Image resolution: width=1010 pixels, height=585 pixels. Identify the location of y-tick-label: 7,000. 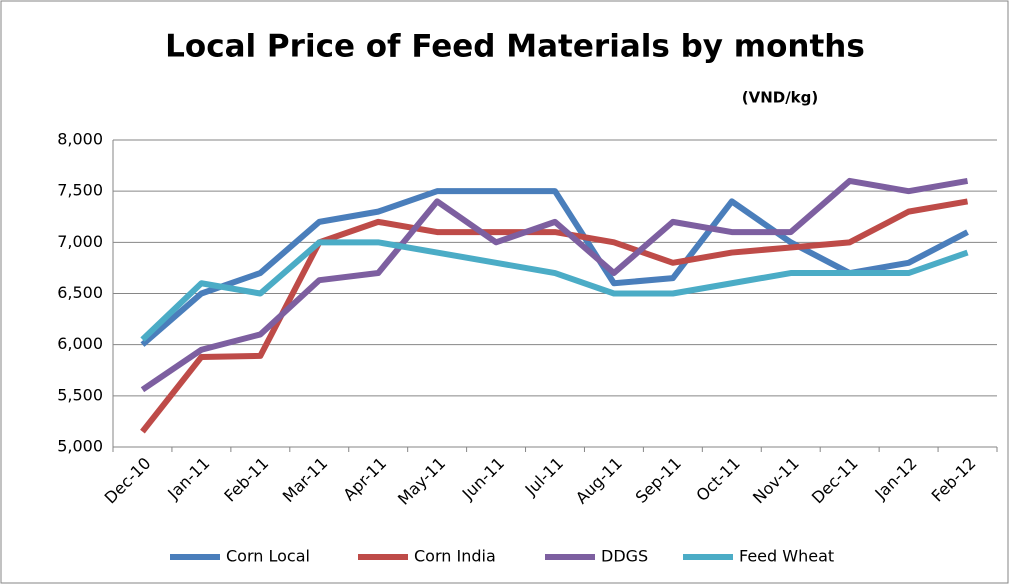
(80, 241).